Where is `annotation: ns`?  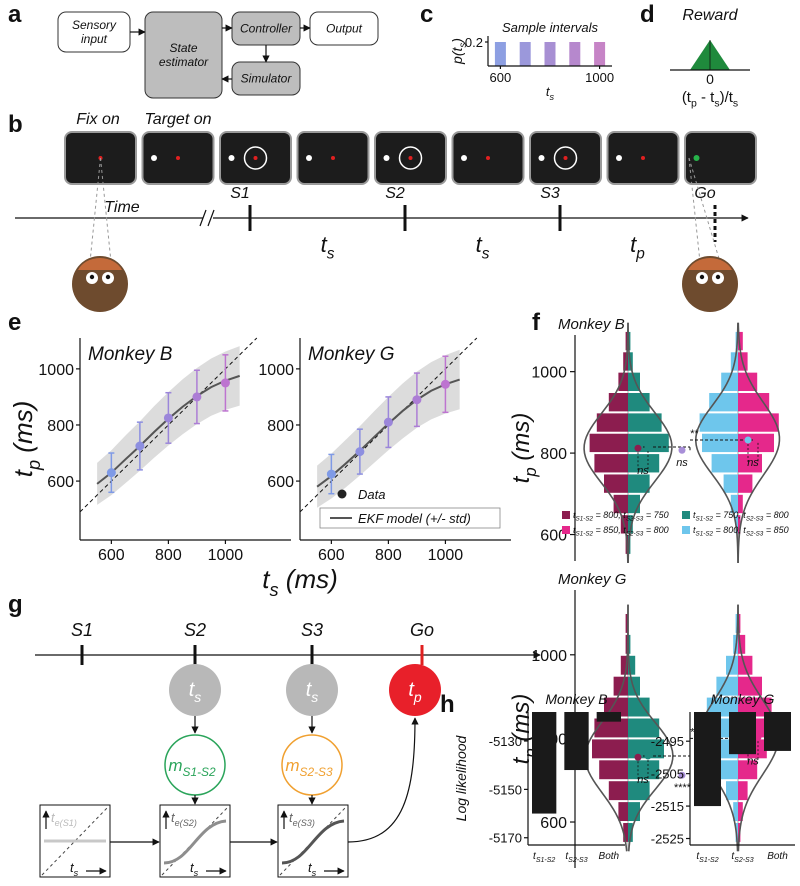 annotation: ns is located at coordinates (682, 463).